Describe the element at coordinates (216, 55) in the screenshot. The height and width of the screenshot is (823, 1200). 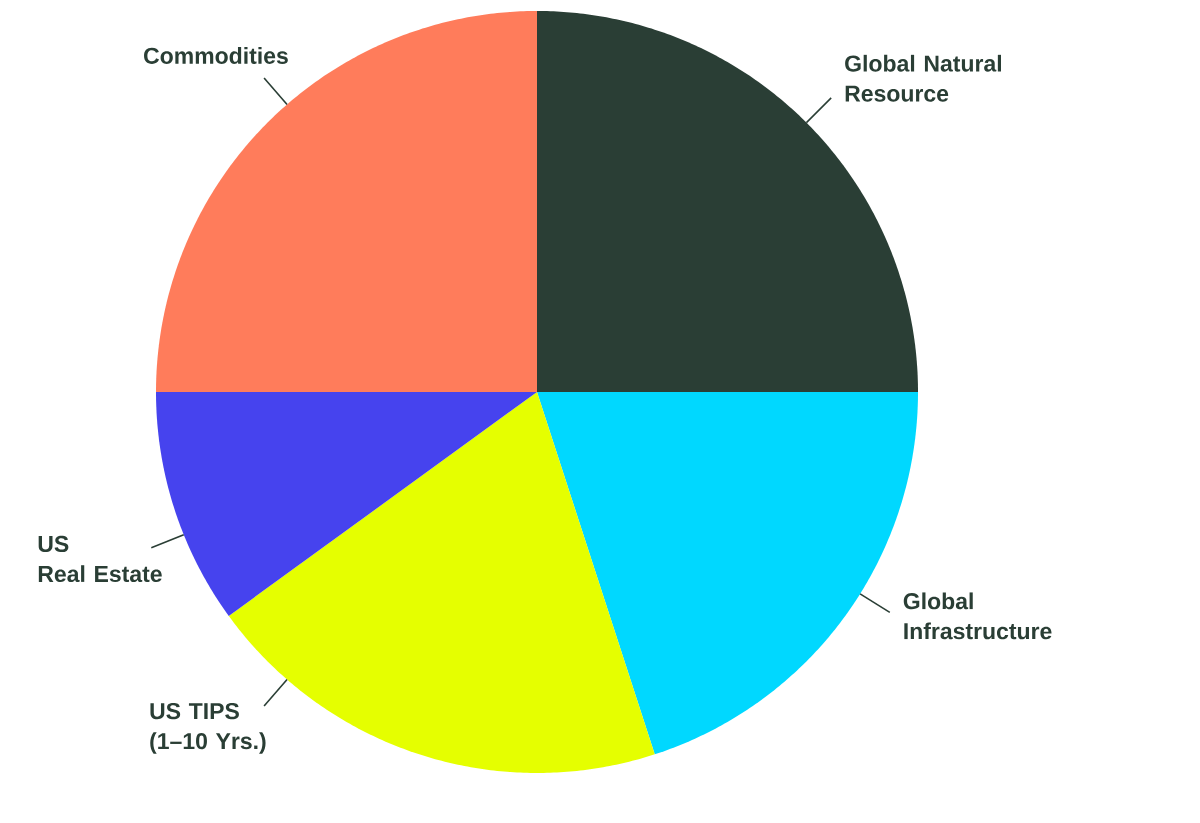
I see `slice-label: Commodities` at that location.